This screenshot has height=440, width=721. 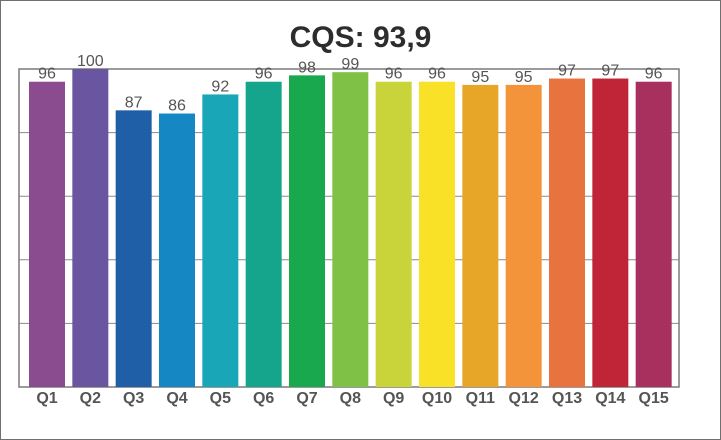 I want to click on data-label-q7: 98, so click(x=307, y=67).